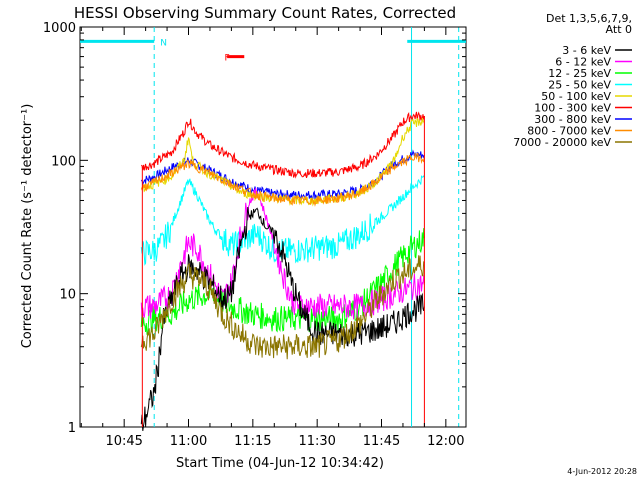  I want to click on legend-header: Det 1,3,5,6,7,9,Att 0, so click(589, 24).